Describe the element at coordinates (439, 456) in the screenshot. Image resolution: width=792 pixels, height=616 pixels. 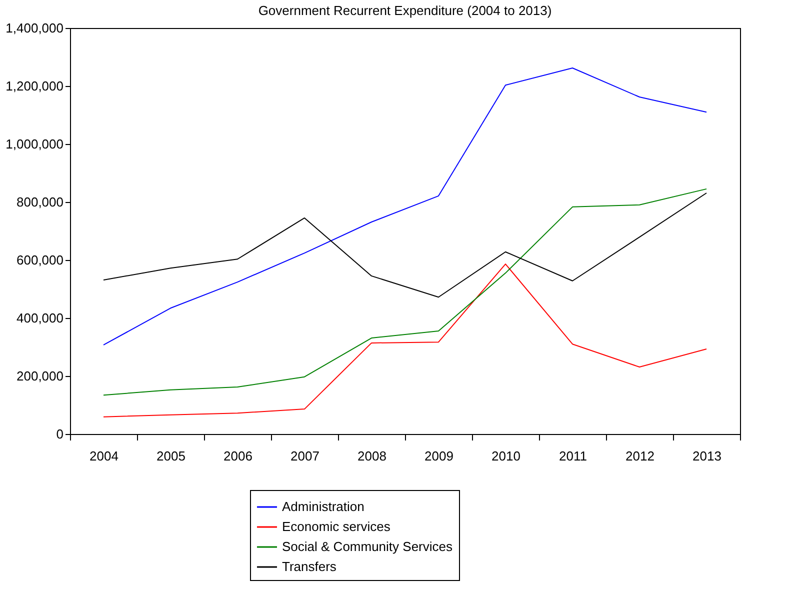
I see `x-tick-label: 2009` at that location.